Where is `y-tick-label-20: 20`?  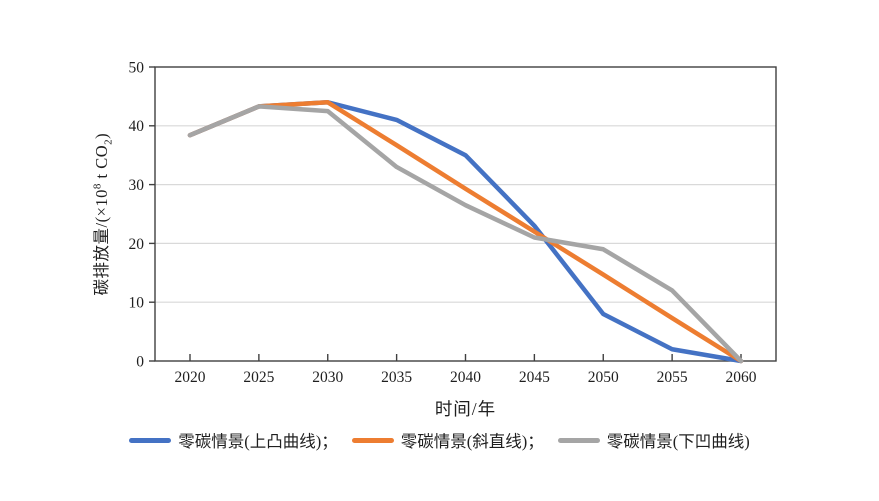 y-tick-label-20: 20 is located at coordinates (137, 244).